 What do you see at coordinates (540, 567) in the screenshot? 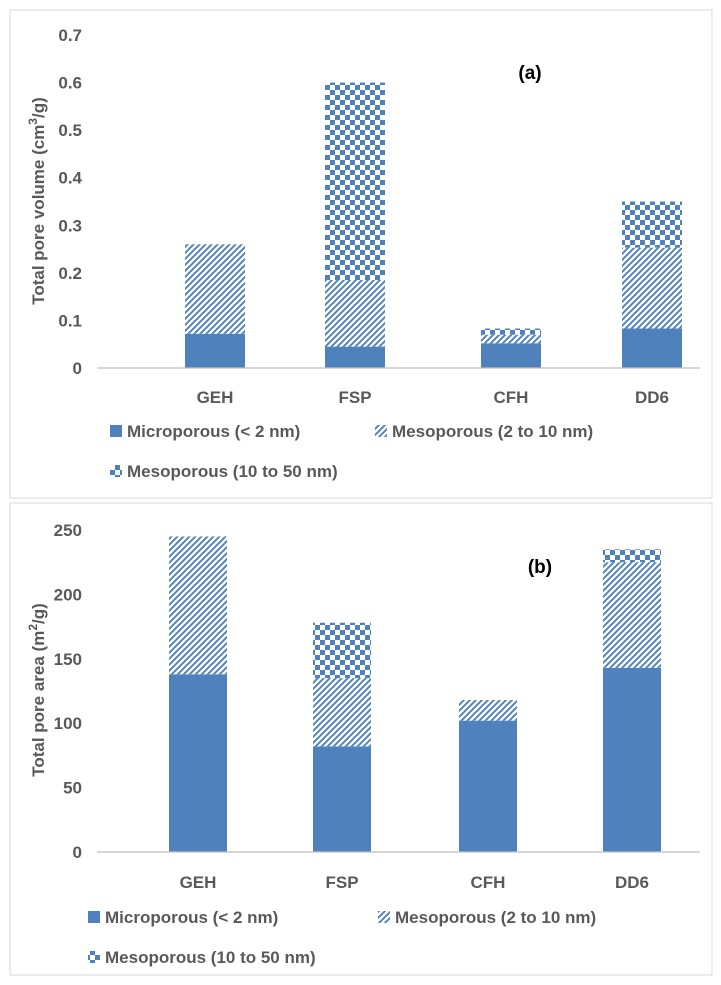
I see `panel-label: (b)` at bounding box center [540, 567].